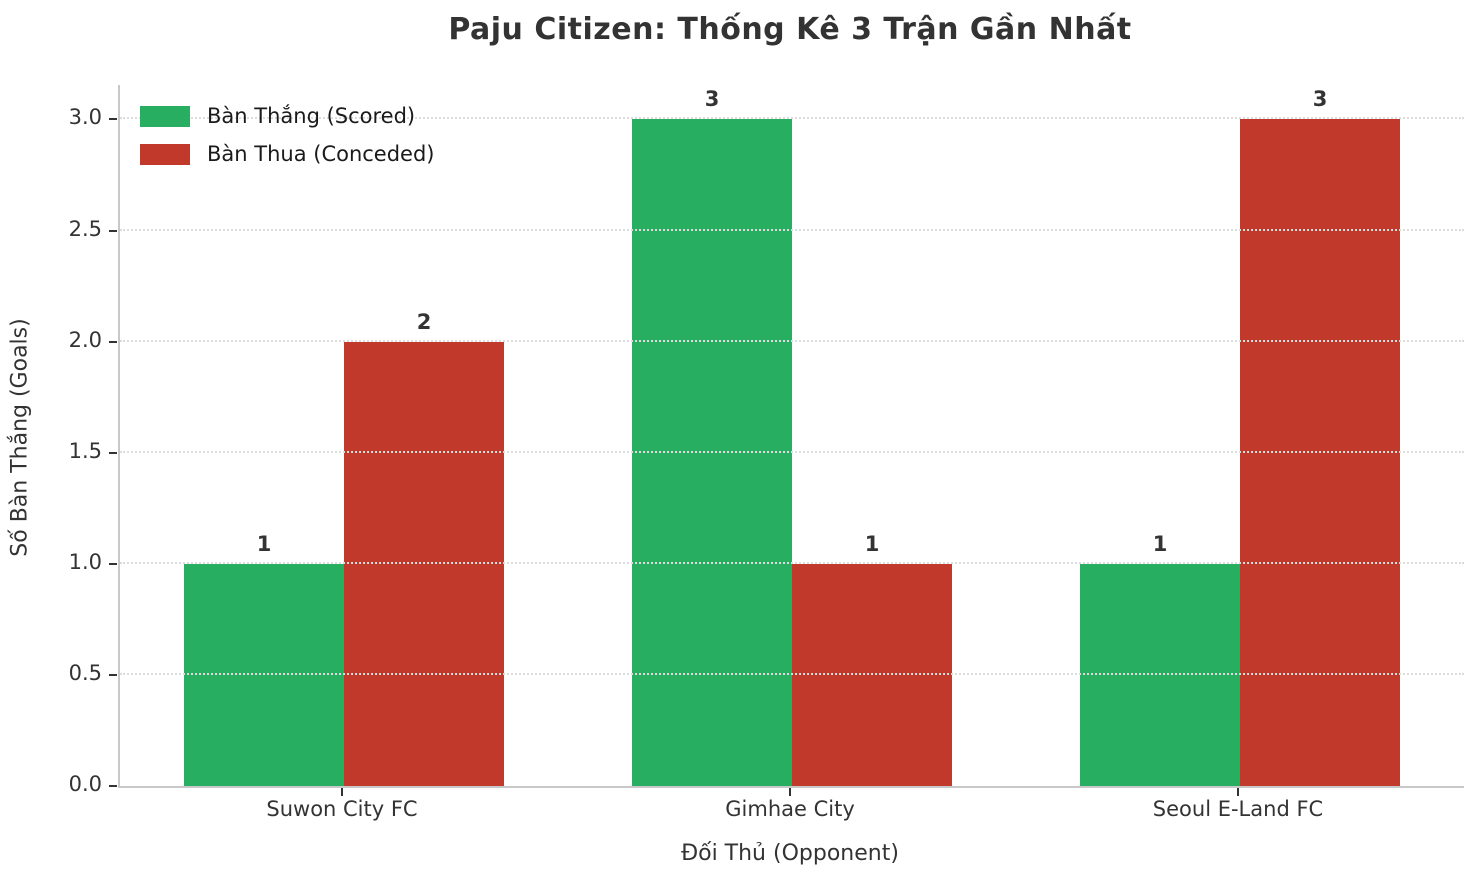 The image size is (1482, 884). Describe the element at coordinates (321, 154) in the screenshot. I see `legend-label: Bàn Thua (Conceded)` at that location.